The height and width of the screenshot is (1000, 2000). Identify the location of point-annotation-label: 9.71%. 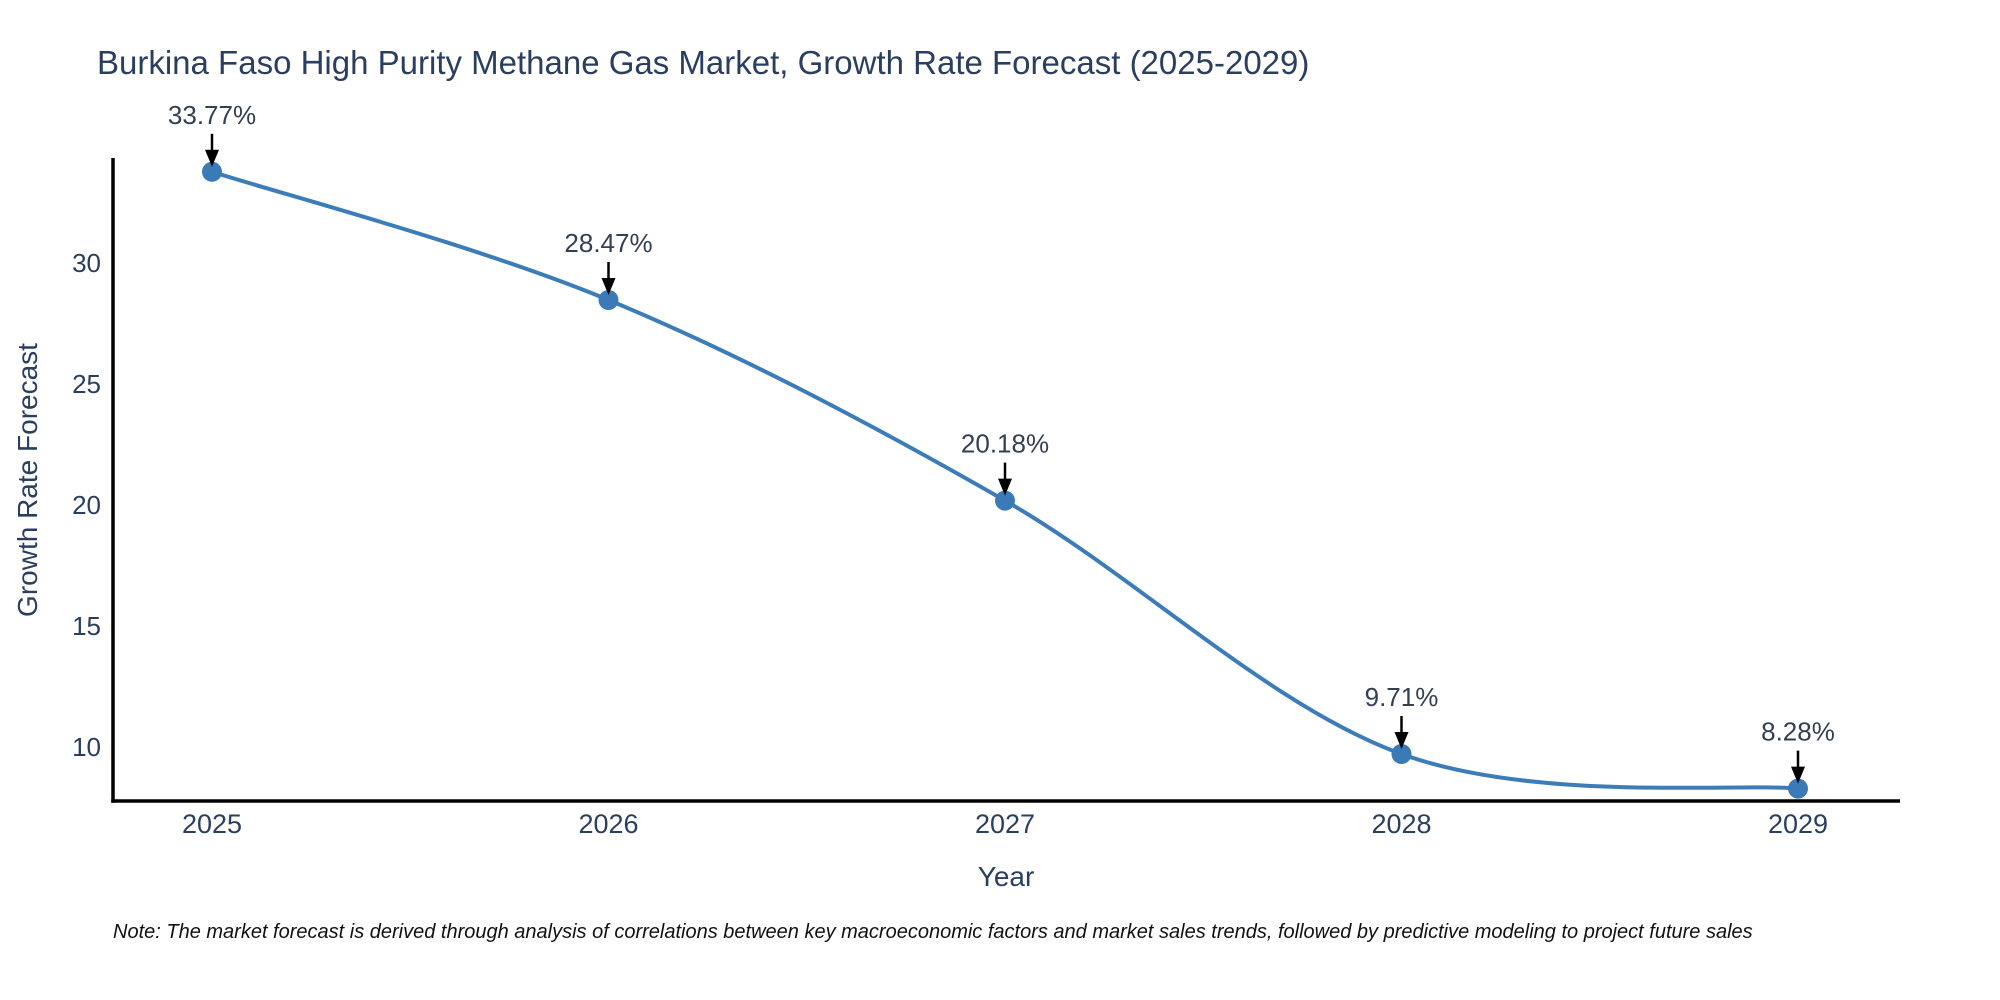
(1402, 697).